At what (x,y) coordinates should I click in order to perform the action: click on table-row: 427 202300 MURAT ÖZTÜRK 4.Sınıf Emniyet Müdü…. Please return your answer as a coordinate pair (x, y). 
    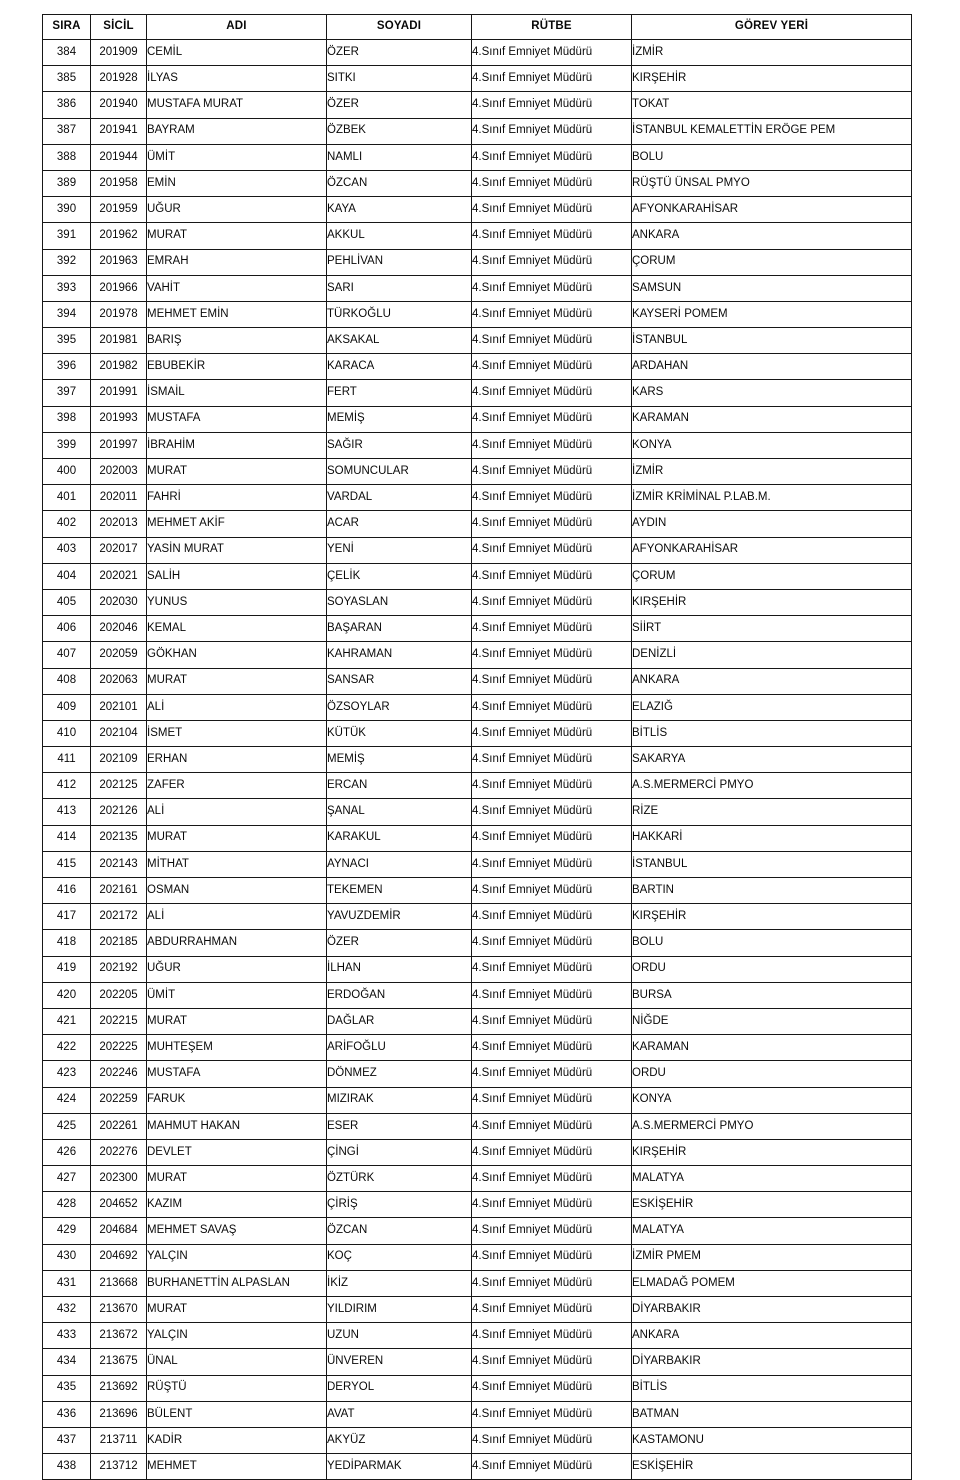
    Looking at the image, I should click on (477, 1179).